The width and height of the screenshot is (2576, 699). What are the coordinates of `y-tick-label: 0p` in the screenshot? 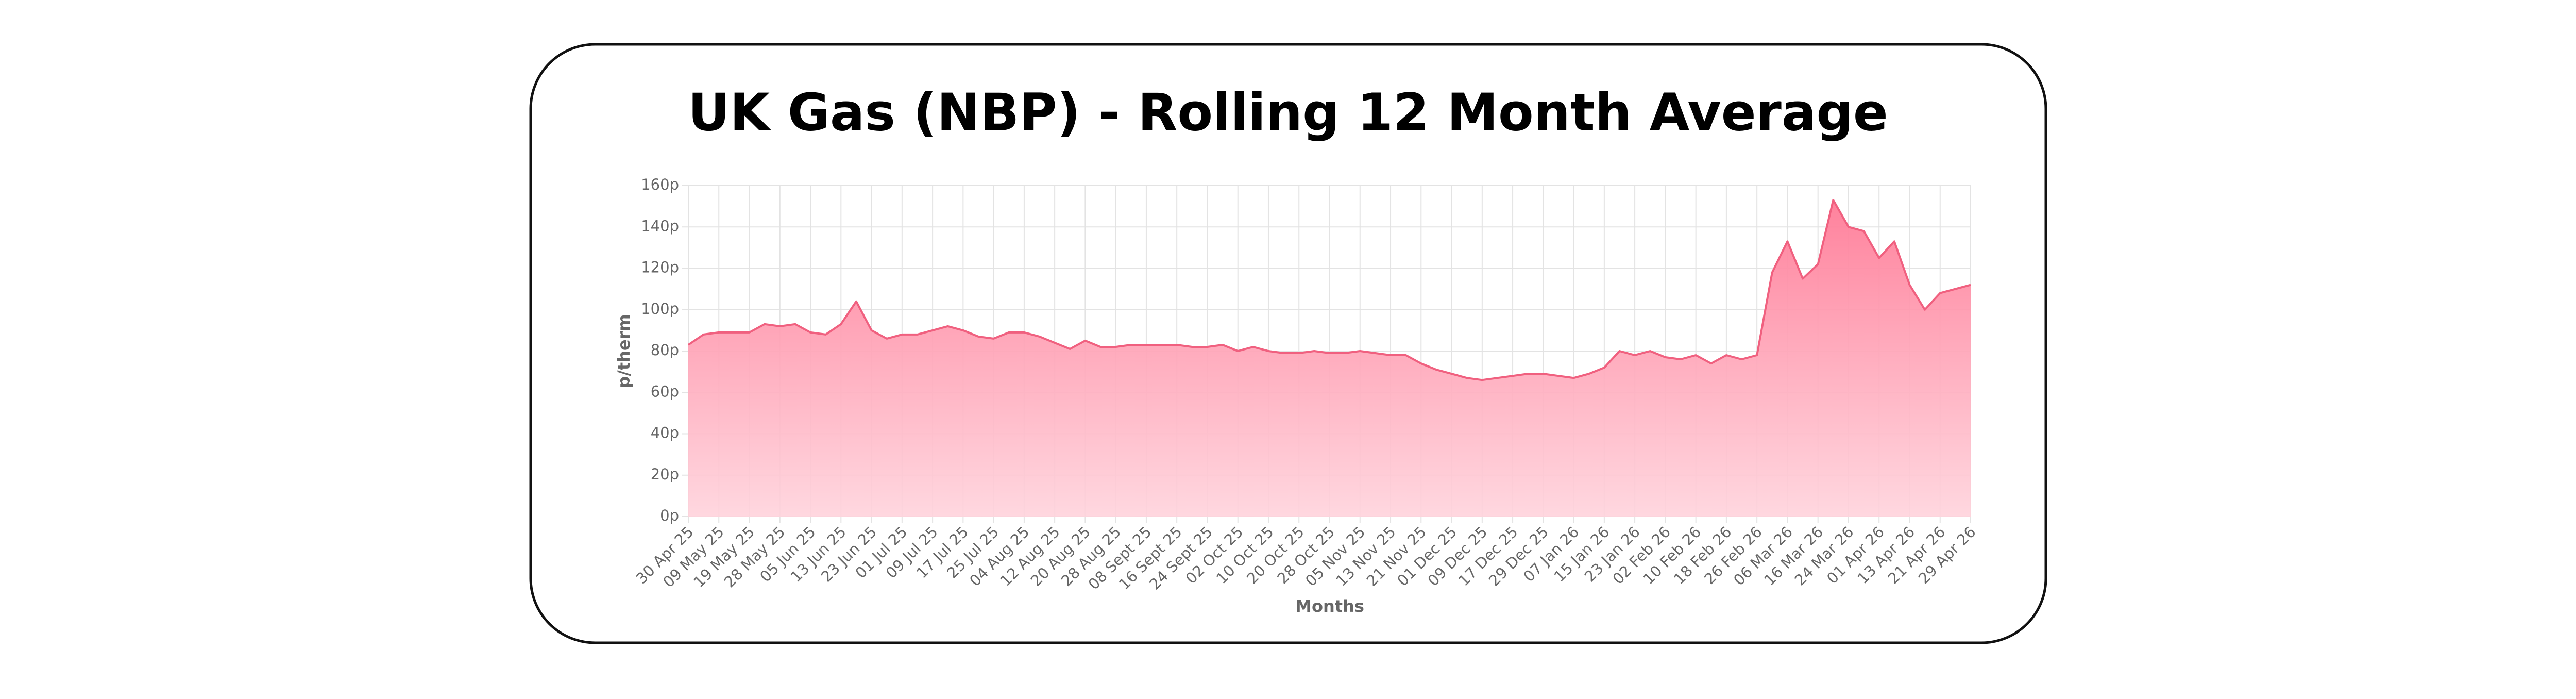 It's located at (669, 515).